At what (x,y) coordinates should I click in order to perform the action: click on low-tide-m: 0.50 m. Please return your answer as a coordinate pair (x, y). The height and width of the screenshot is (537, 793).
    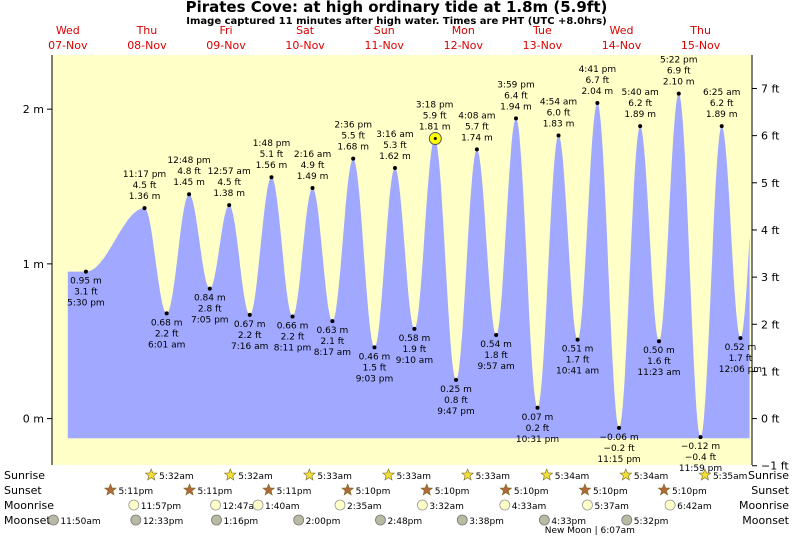
    Looking at the image, I should click on (659, 351).